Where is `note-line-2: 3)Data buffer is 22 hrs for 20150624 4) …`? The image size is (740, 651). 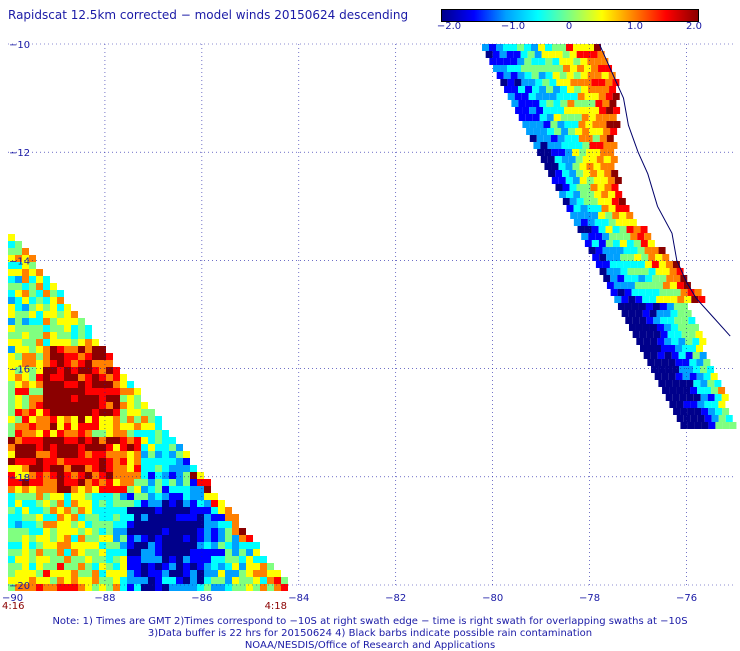 note-line-2: 3)Data buffer is 22 hrs for 20150624 4) … is located at coordinates (370, 633).